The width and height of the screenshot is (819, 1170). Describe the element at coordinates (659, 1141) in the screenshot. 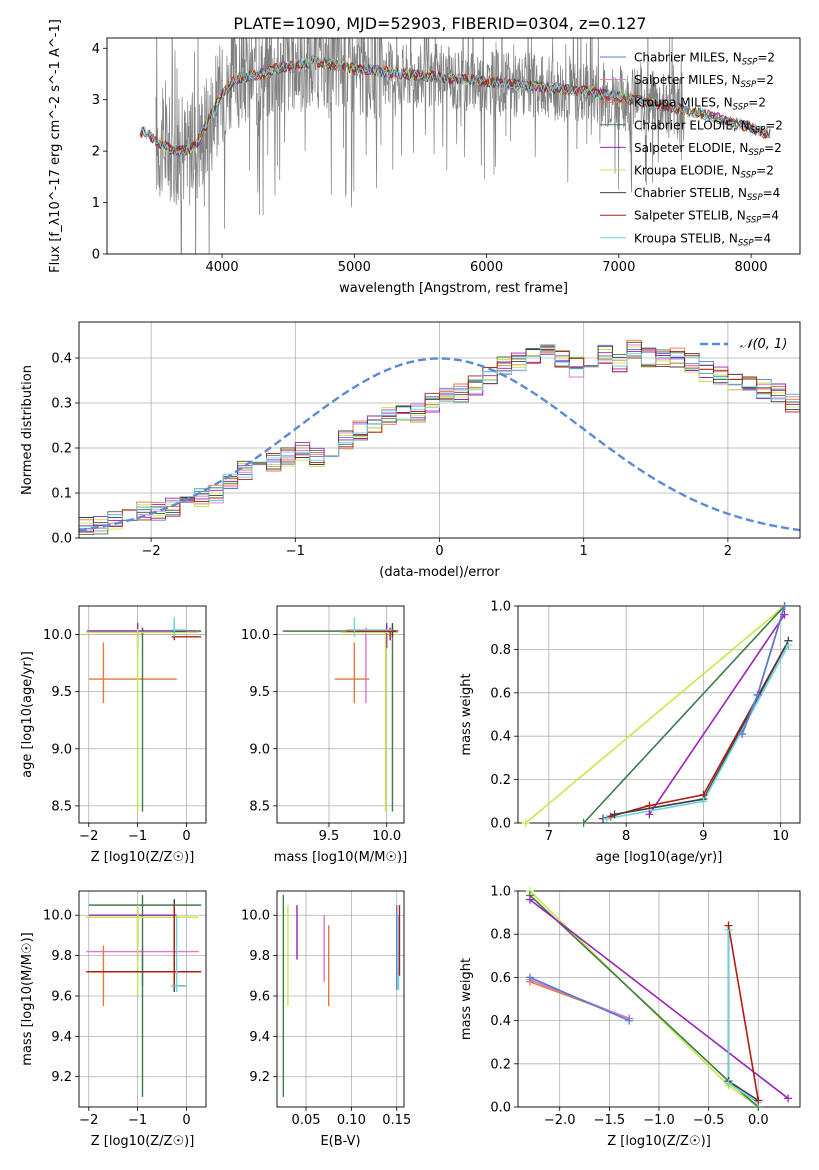

I see `x-axis-label: Z [log10(Z/Z☉)]` at that location.